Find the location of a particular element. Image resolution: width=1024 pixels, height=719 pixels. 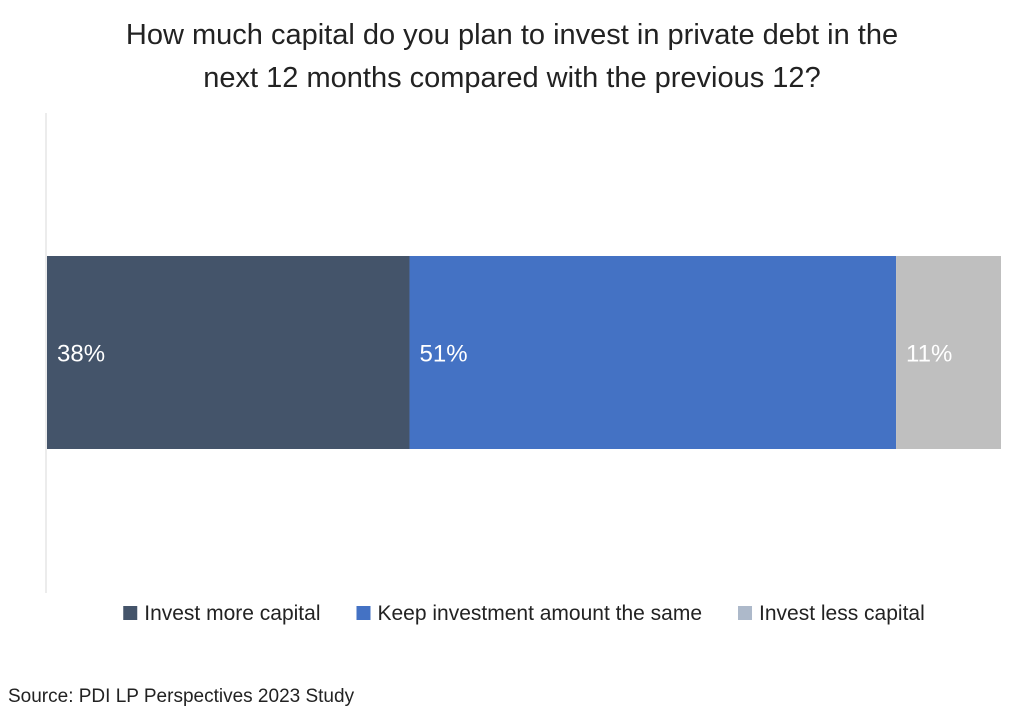

legend-label-1: Invest more capital is located at coordinates (232, 613).